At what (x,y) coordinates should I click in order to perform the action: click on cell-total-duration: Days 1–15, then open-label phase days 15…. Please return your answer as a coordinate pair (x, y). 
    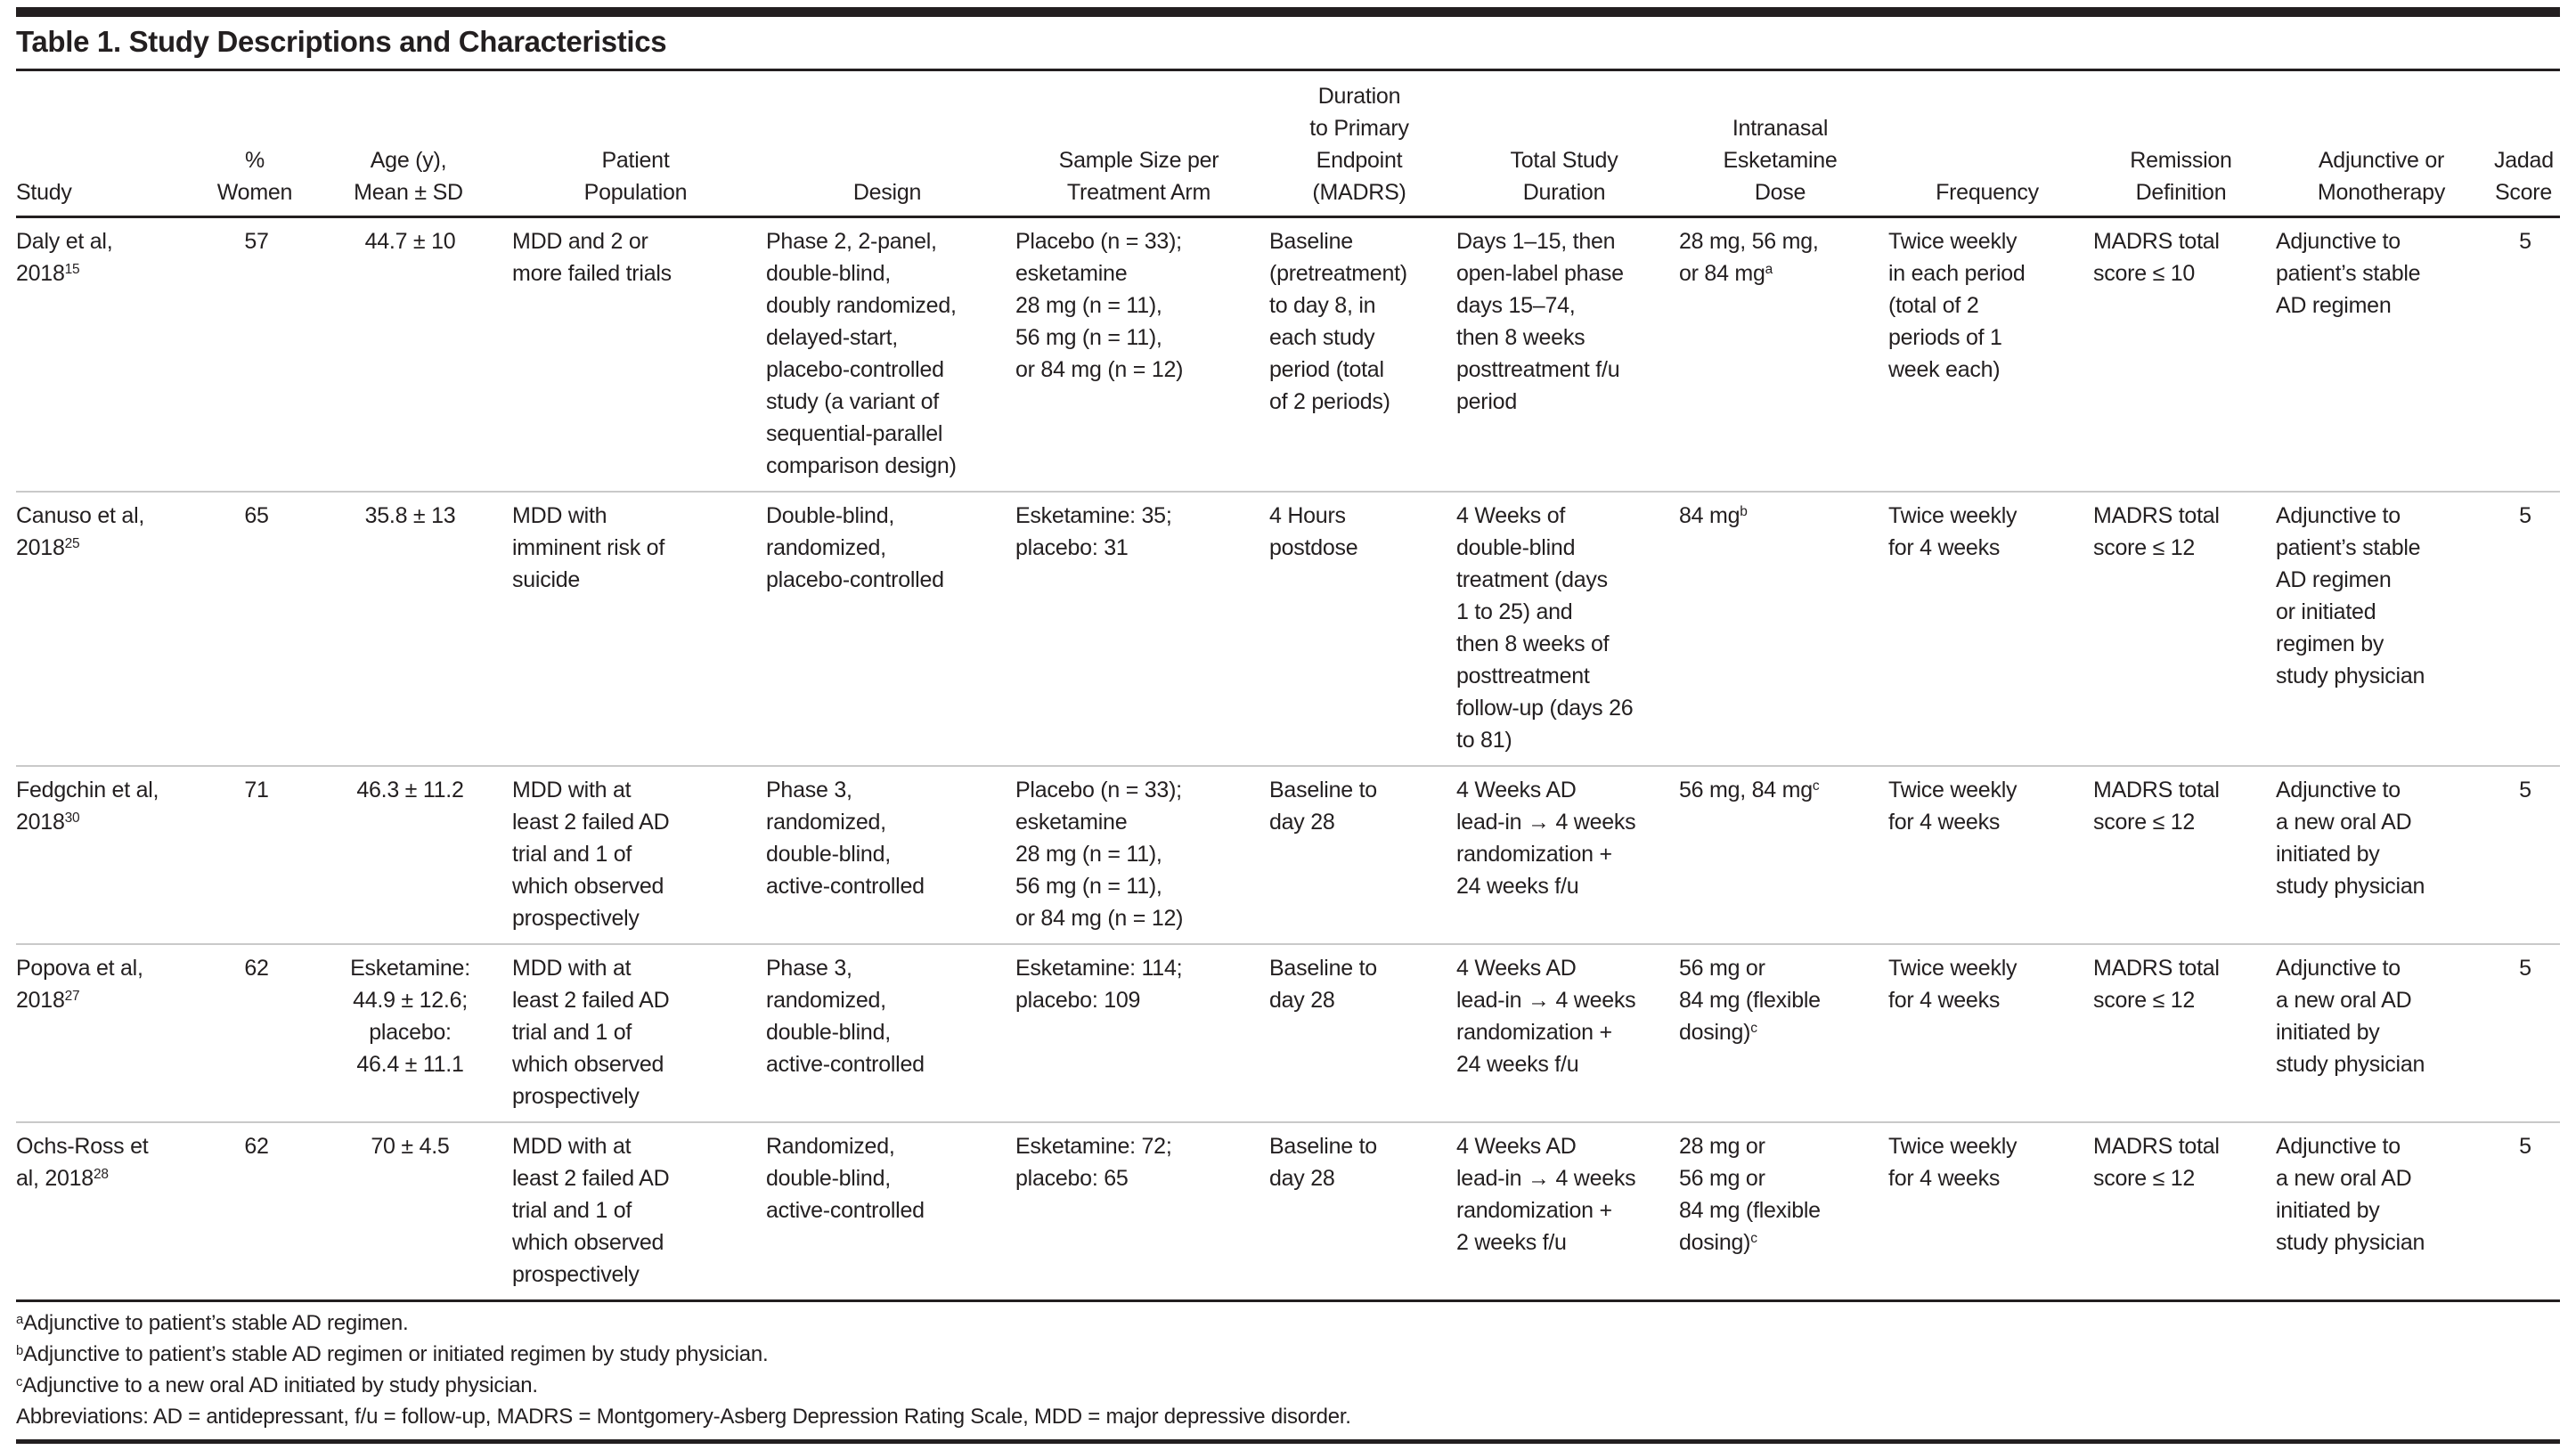
    Looking at the image, I should click on (1540, 321).